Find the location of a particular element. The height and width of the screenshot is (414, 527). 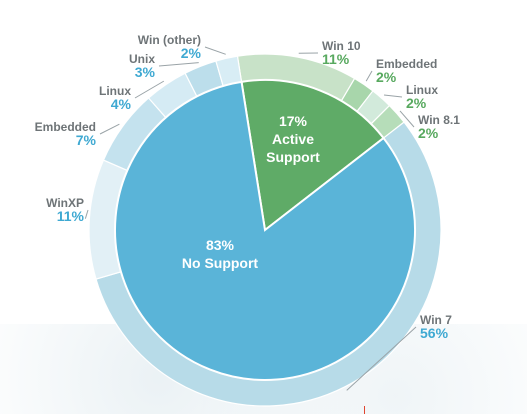

outer-label-win-other-9: Win (other) is located at coordinates (169, 40).